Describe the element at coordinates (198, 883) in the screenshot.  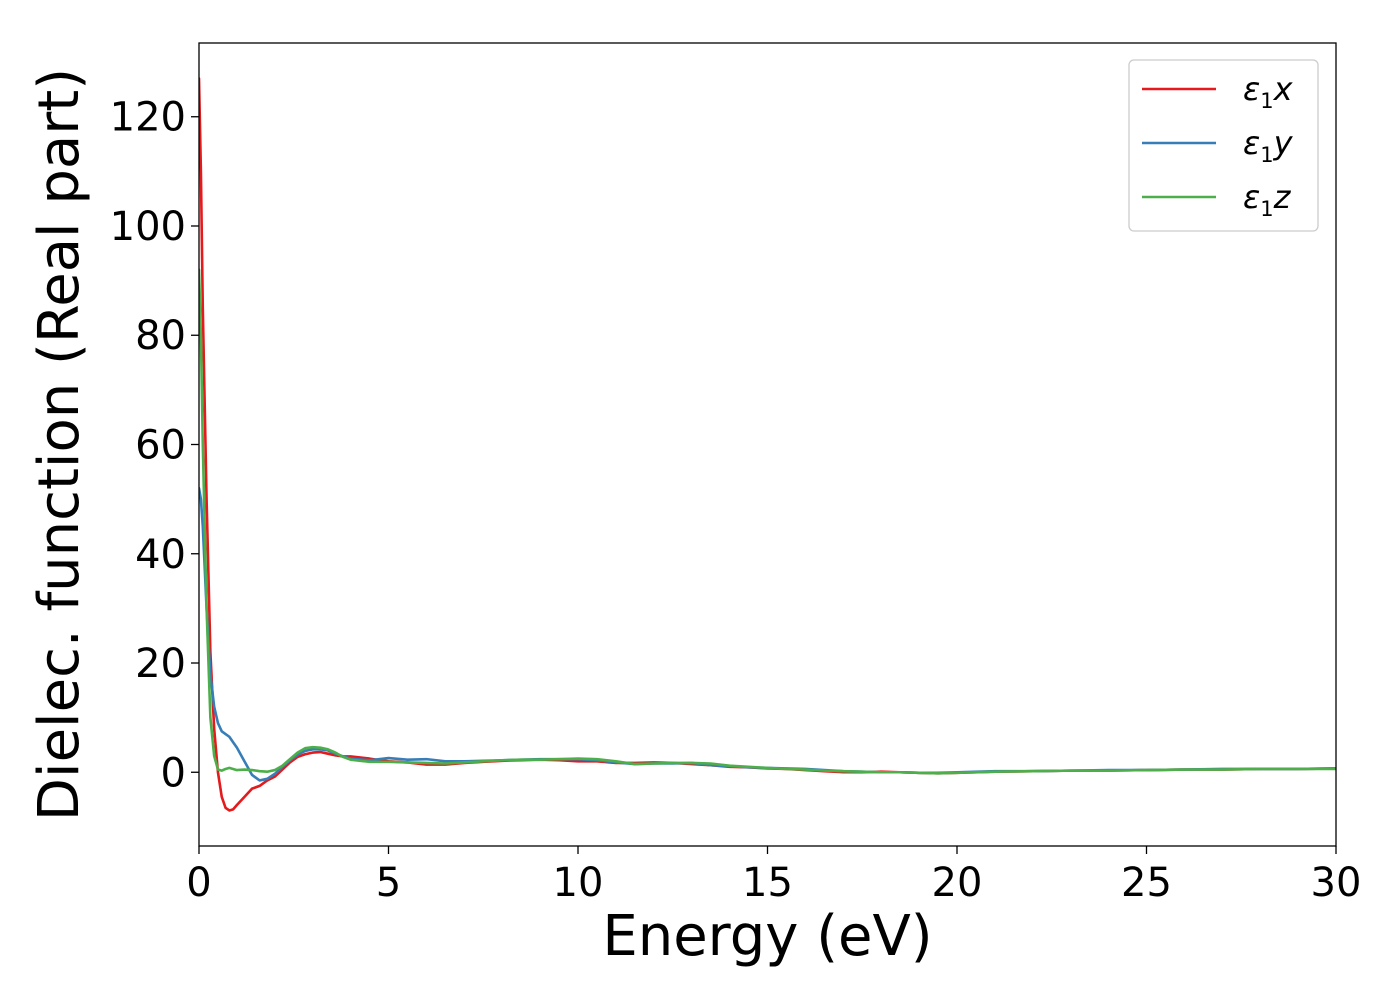
I see `x-tick-label: 0` at that location.